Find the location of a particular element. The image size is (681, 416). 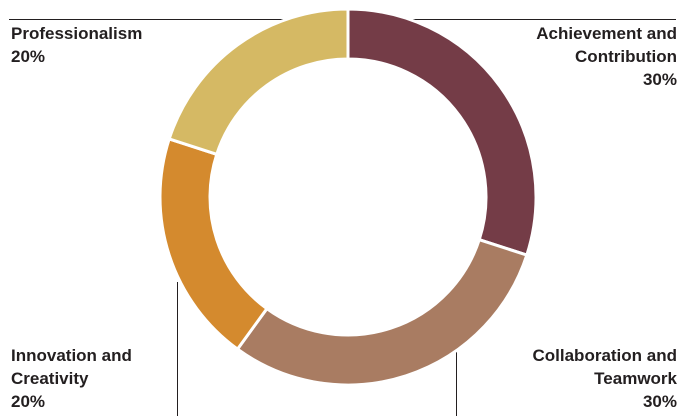

label-innovation-name-line1: Innovation and is located at coordinates (71, 355).